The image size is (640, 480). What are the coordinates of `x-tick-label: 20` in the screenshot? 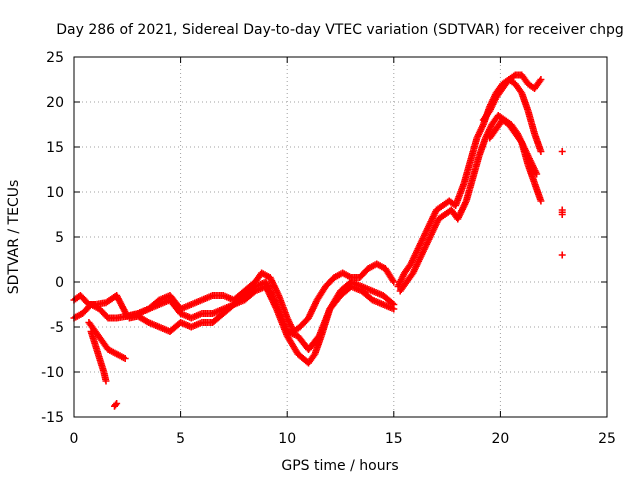 It's located at (500, 439).